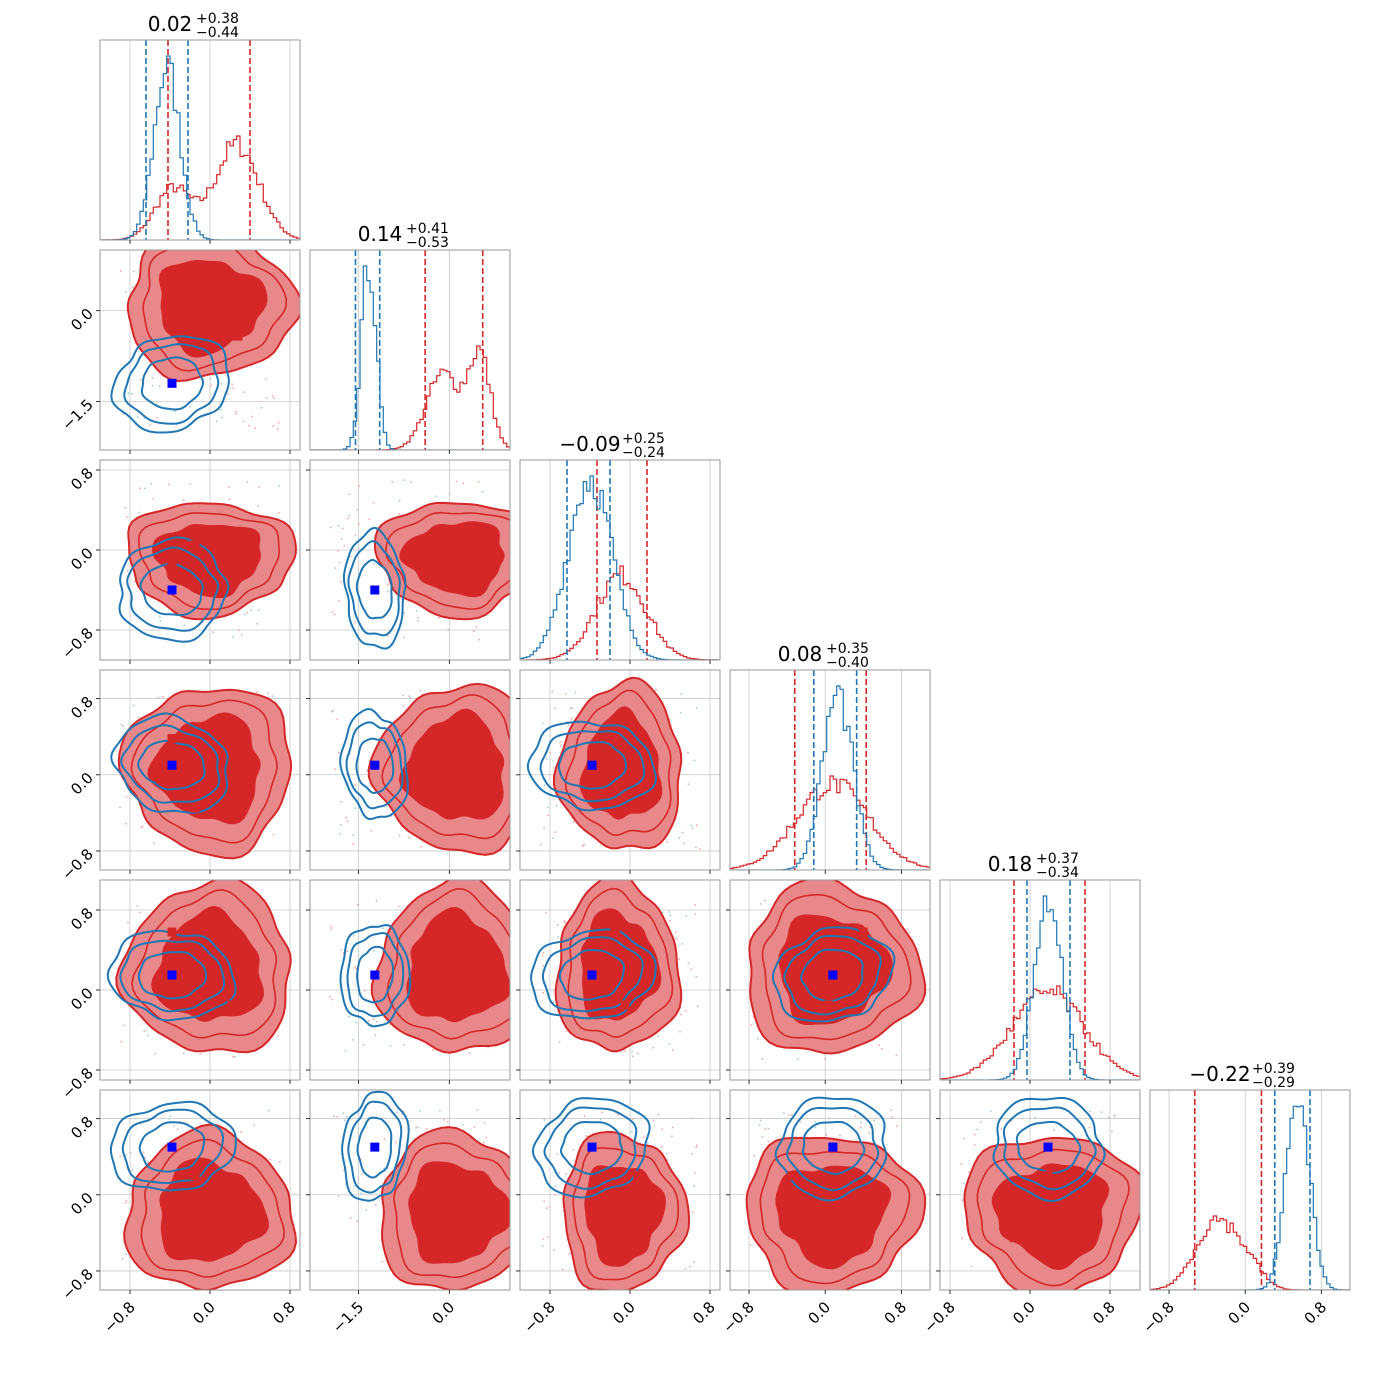 This screenshot has width=1390, height=1390. I want to click on marginal-title-value: −0.22, so click(1219, 1074).